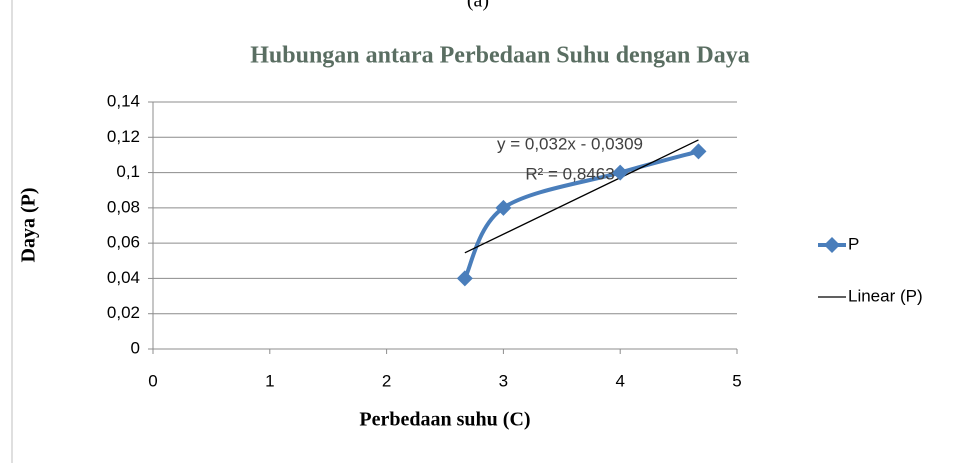  I want to click on legend-label: Linear (P), so click(885, 295).